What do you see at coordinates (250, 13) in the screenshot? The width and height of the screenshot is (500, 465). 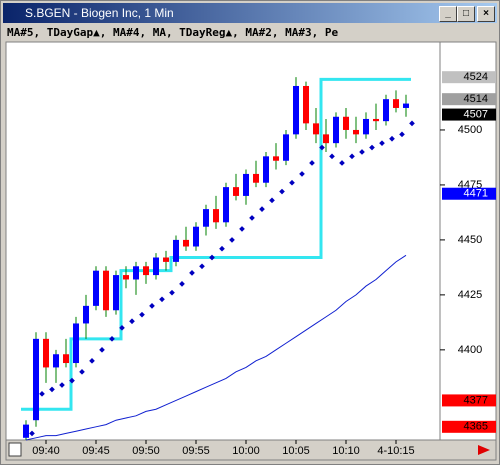 I see `title-bar: S.BGEN - Biogen Inc, 1 Min _ □ ×` at bounding box center [250, 13].